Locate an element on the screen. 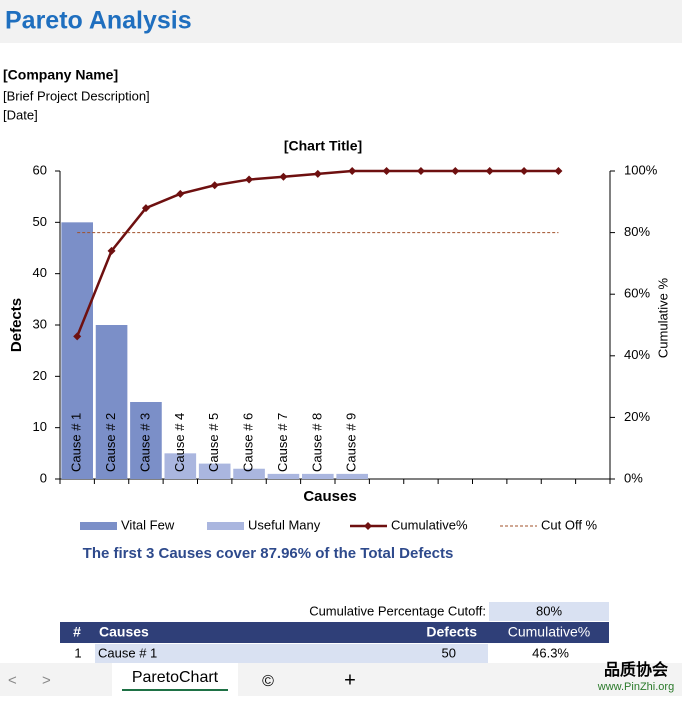 Image resolution: width=682 pixels, height=701 pixels. table-cell: Cause # 1 is located at coordinates (127, 652).